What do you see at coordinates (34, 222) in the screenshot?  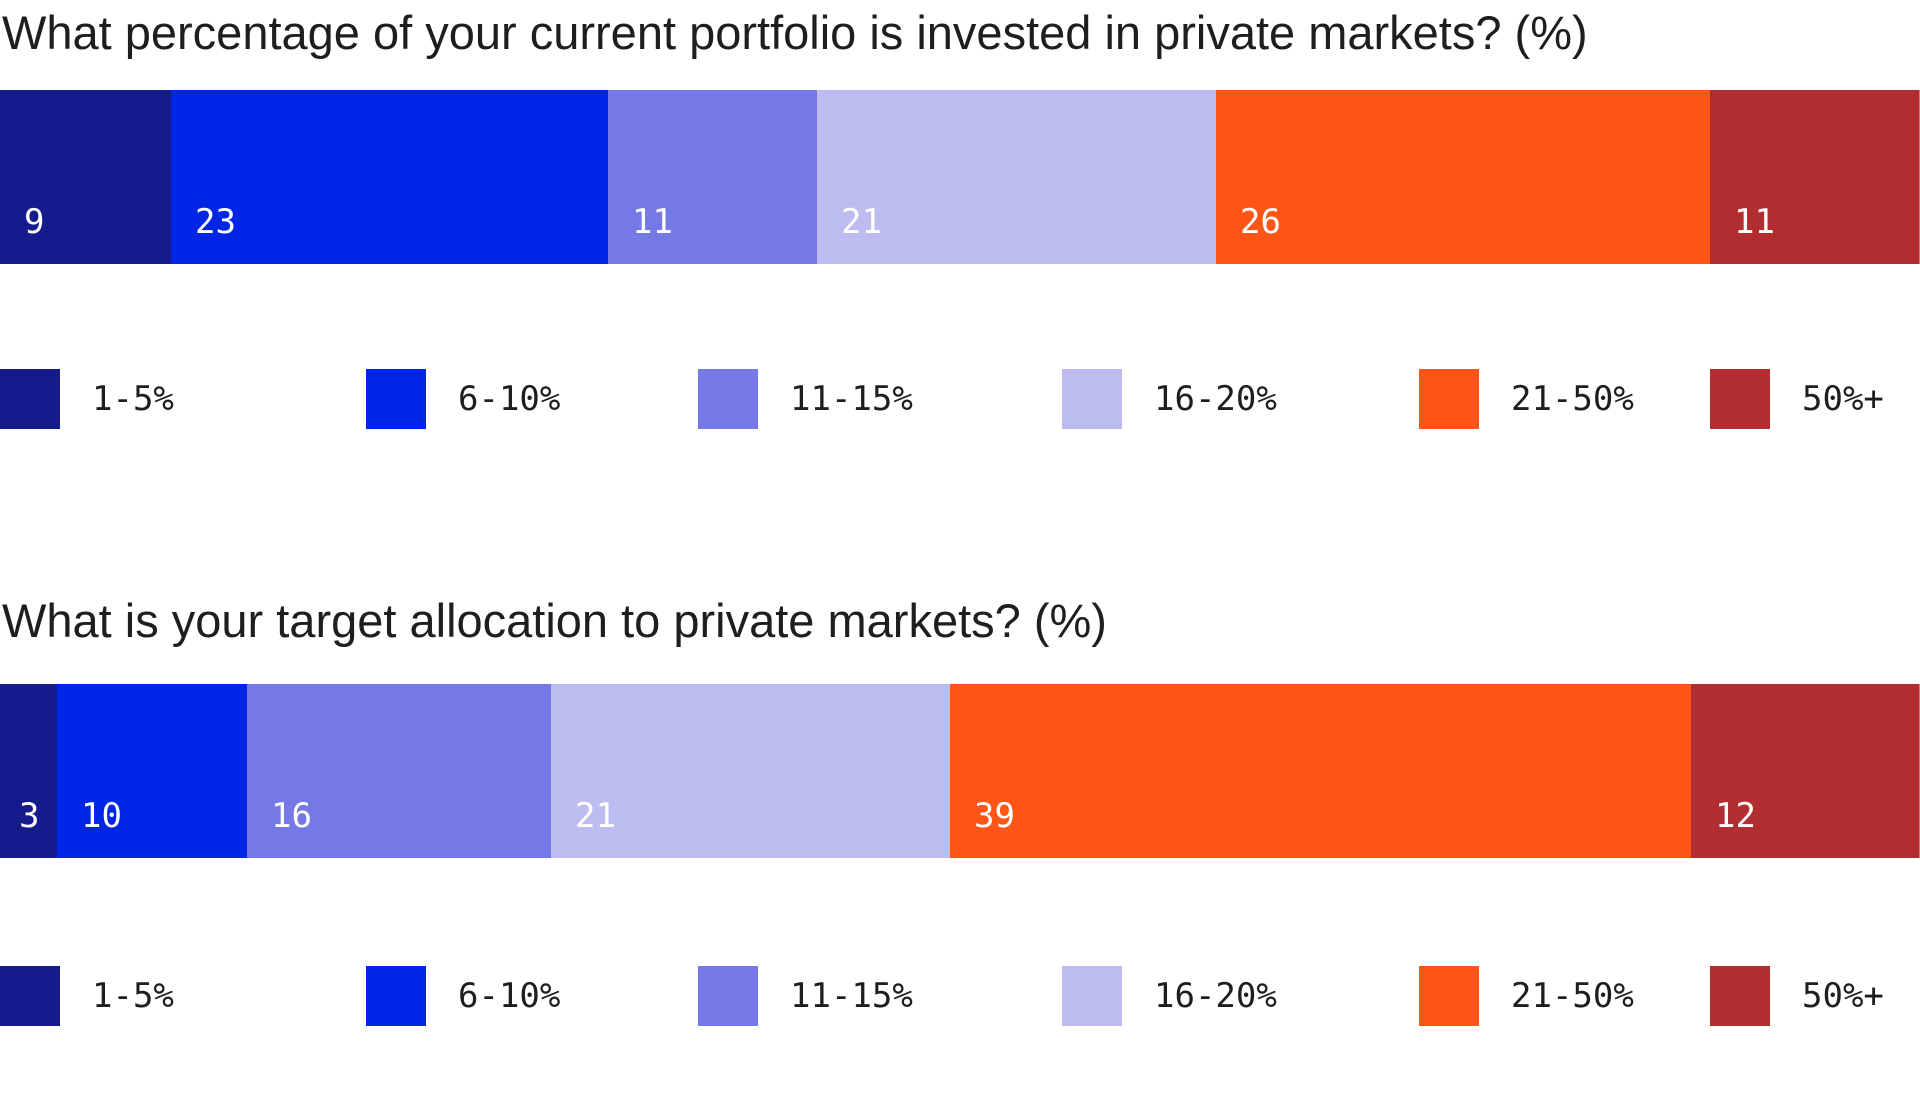 I see `data-label-1-5%: 9` at bounding box center [34, 222].